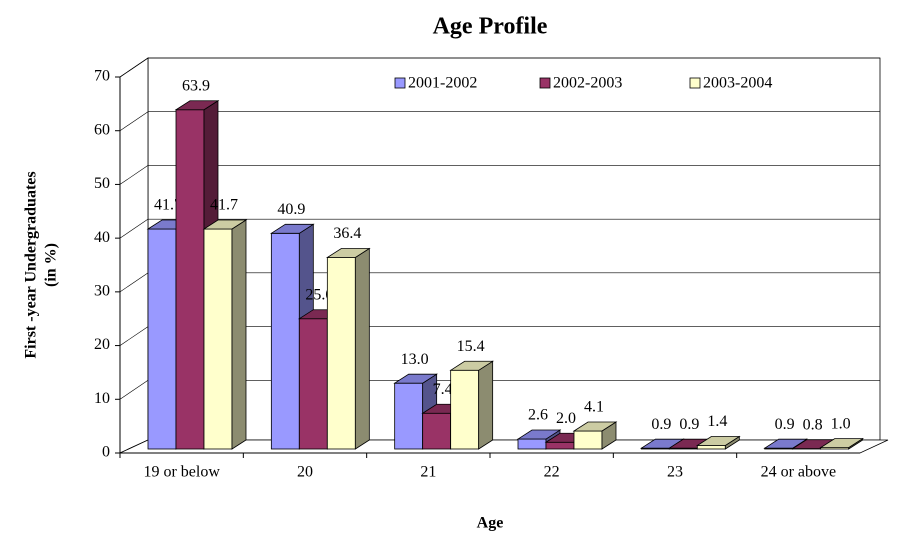 The image size is (899, 543). What do you see at coordinates (428, 472) in the screenshot?
I see `x-tick-label: 21` at bounding box center [428, 472].